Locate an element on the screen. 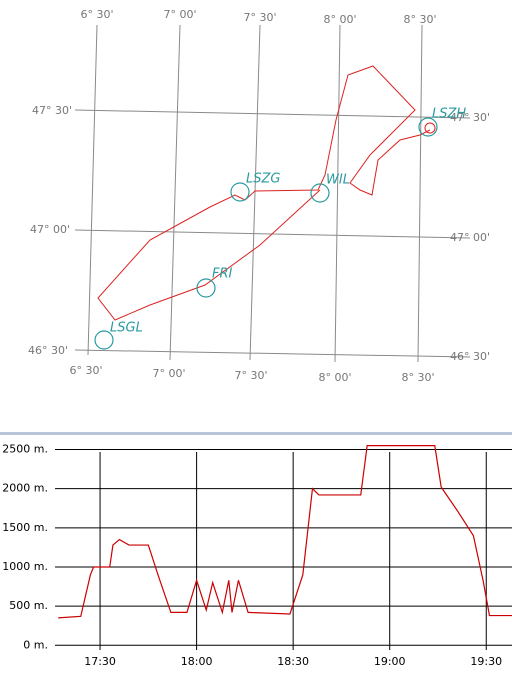 Image resolution: width=512 pixels, height=674 pixels. y-tick-label: 500 m. is located at coordinates (28, 605).